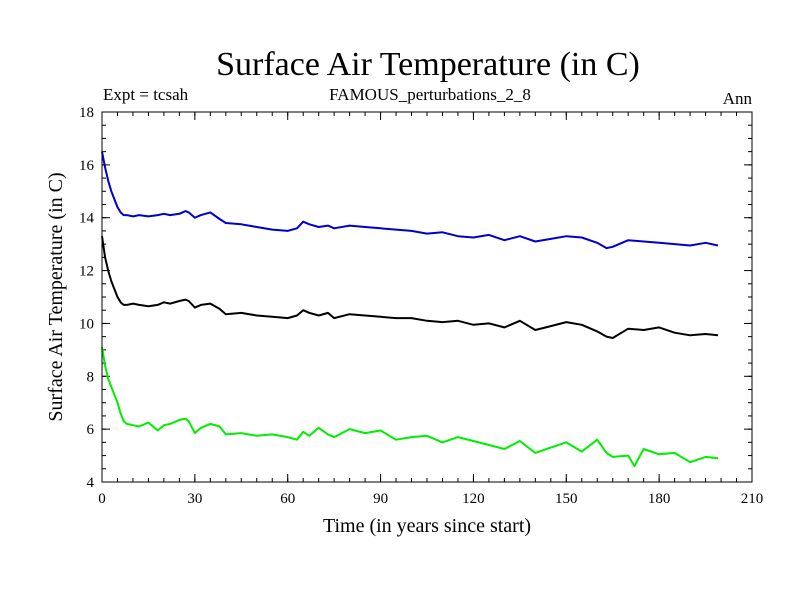  What do you see at coordinates (87, 219) in the screenshot?
I see `y-tick-label: 14` at bounding box center [87, 219].